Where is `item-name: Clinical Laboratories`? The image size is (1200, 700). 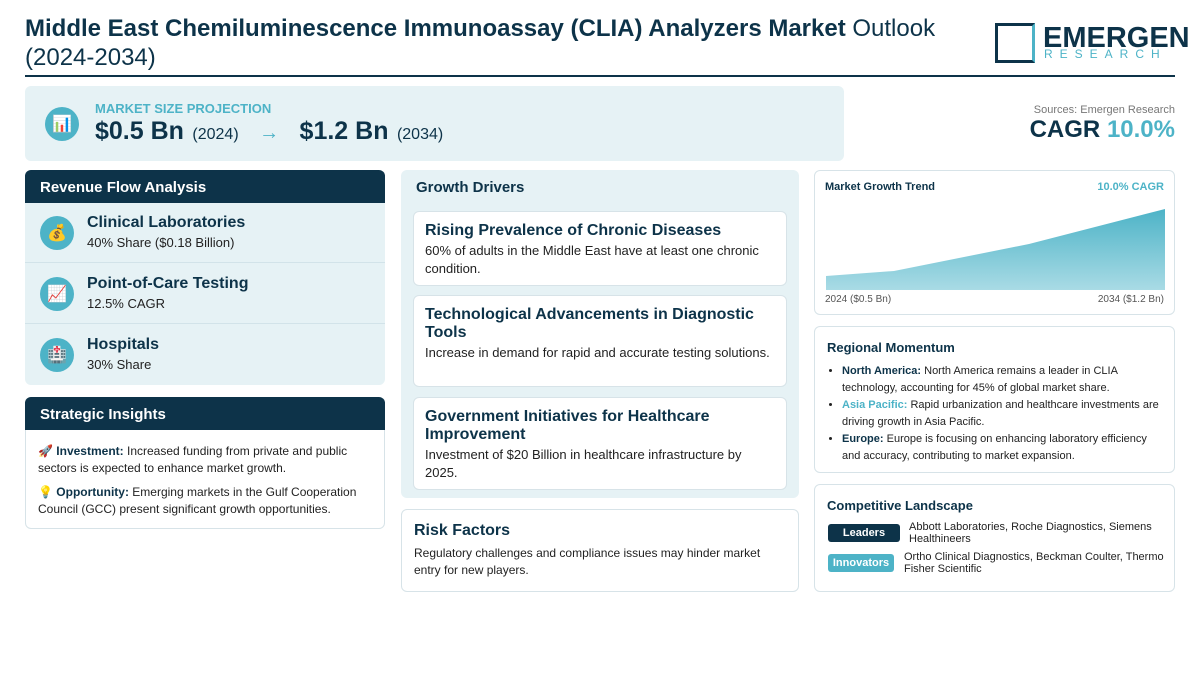
item-name: Clinical Laboratories is located at coordinates (166, 222).